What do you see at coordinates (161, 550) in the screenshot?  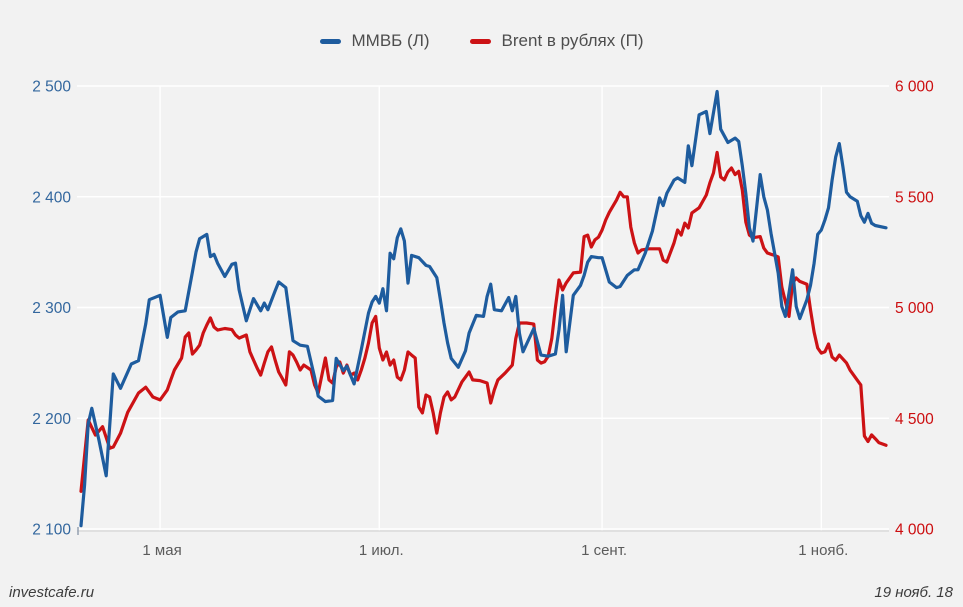 I see `x-axis-tick-1 мая: 1 мая` at bounding box center [161, 550].